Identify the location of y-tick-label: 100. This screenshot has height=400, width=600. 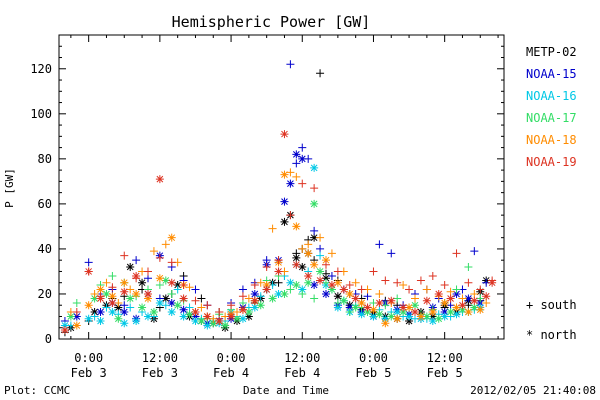
(41, 114).